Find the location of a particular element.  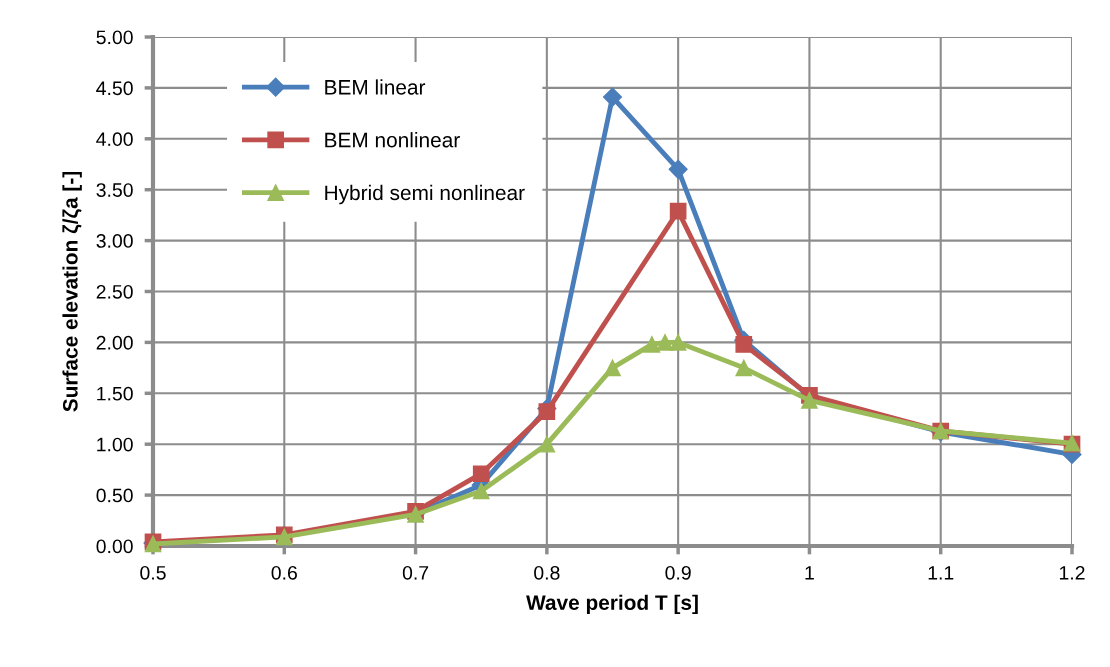

y-tick-label: 0.50 is located at coordinates (114, 495).